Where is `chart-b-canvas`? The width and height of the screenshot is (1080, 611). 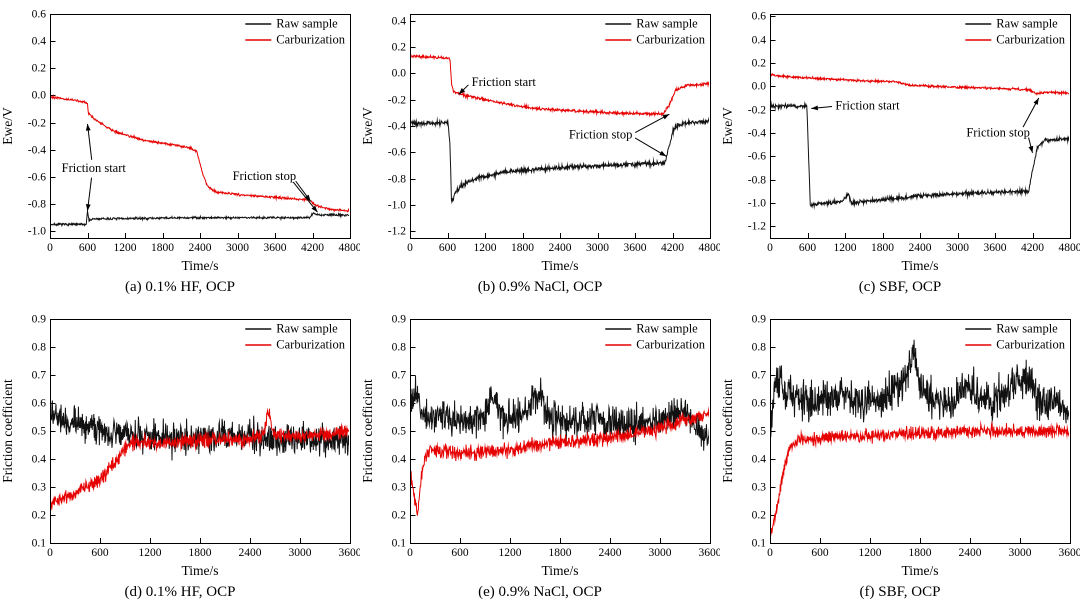
chart-b-canvas is located at coordinates (540, 140).